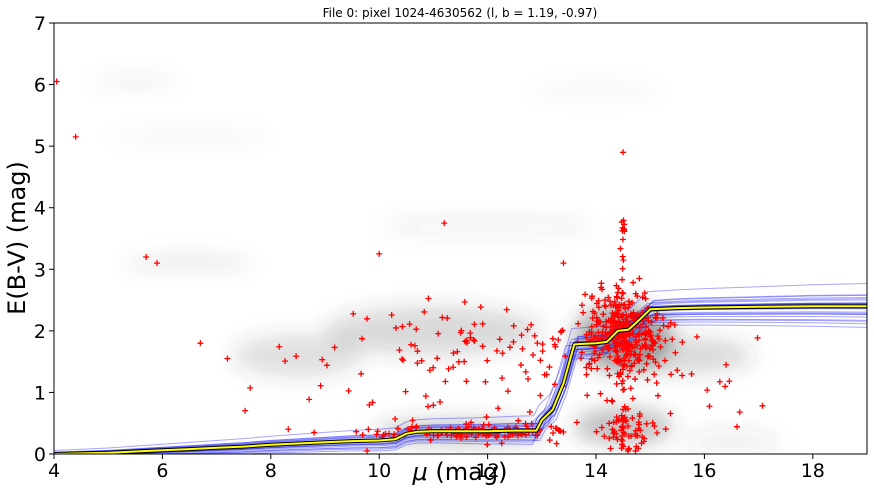 This screenshot has width=874, height=494. Describe the element at coordinates (271, 471) in the screenshot. I see `x-tick-label: 8` at that location.